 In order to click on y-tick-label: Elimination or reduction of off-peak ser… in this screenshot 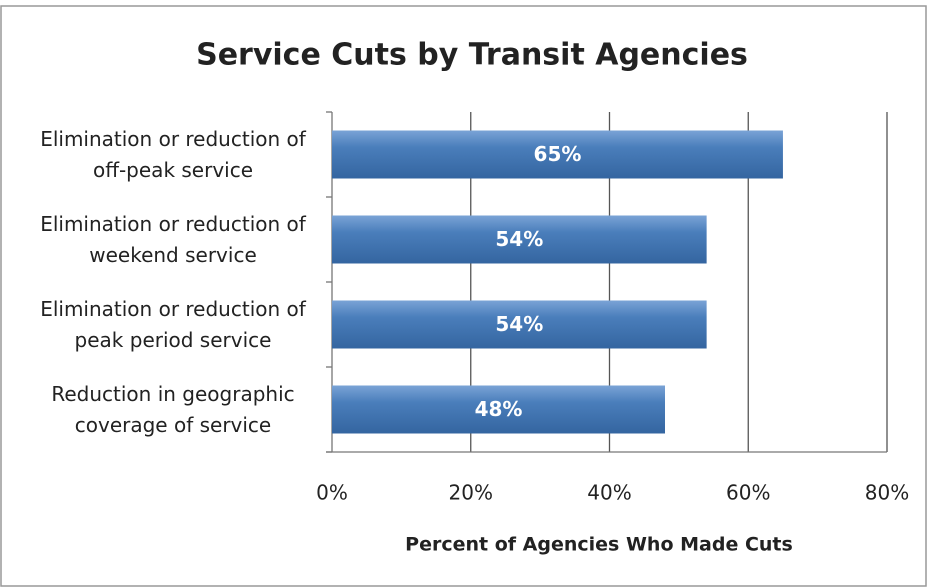, I will do `click(173, 154)`.